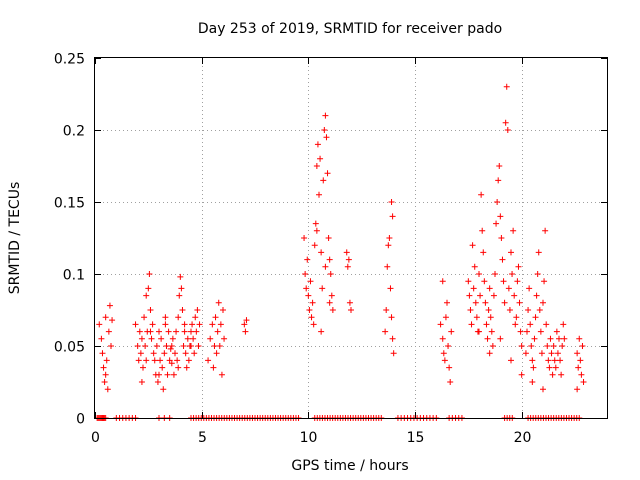  I want to click on x-tick-label: 10, so click(309, 438).